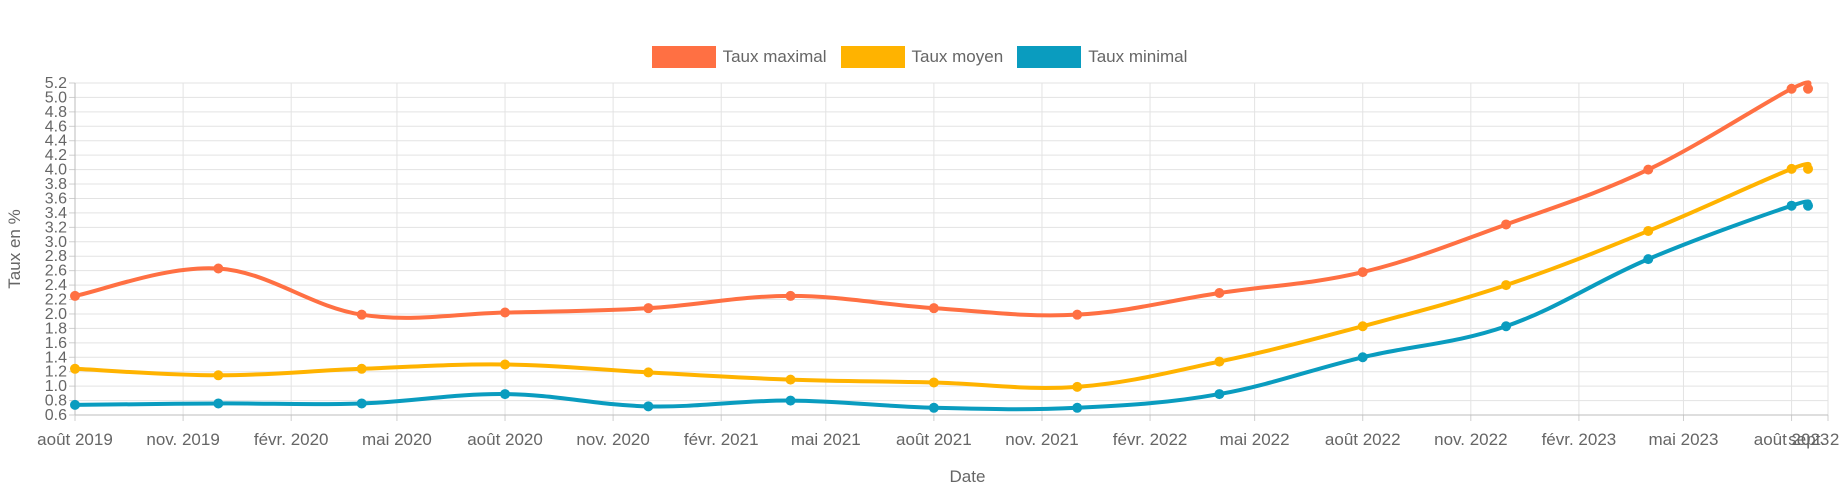 Image resolution: width=1839 pixels, height=490 pixels. Describe the element at coordinates (56, 415) in the screenshot. I see `y-tick-label: 0.6` at that location.